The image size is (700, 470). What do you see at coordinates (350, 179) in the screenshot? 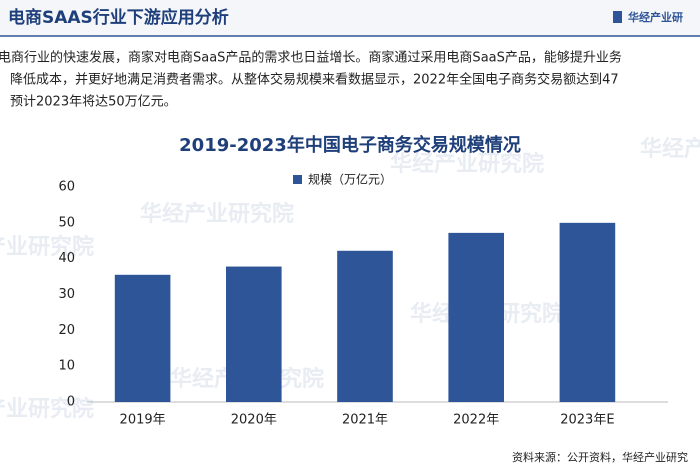
I see `legend-label: 规模（万亿元）` at bounding box center [350, 179].